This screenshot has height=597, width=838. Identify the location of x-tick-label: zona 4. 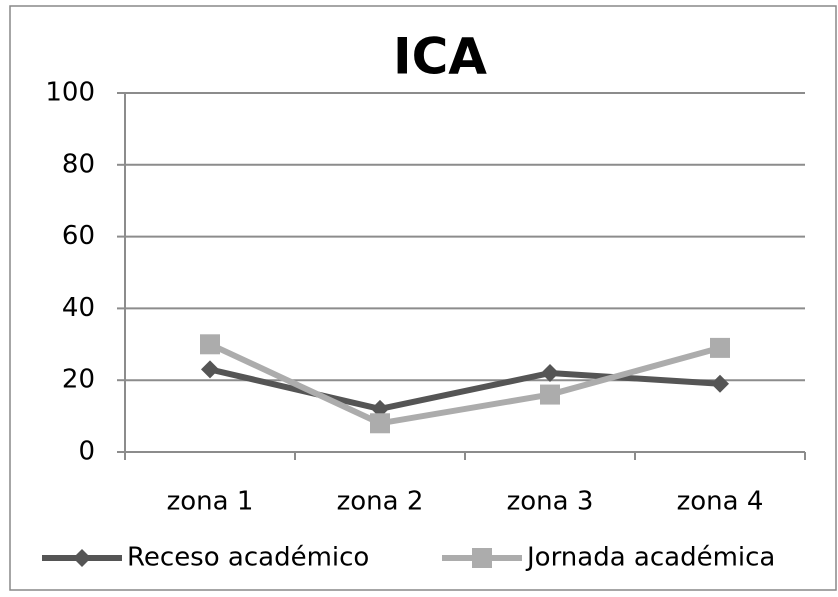
(720, 502).